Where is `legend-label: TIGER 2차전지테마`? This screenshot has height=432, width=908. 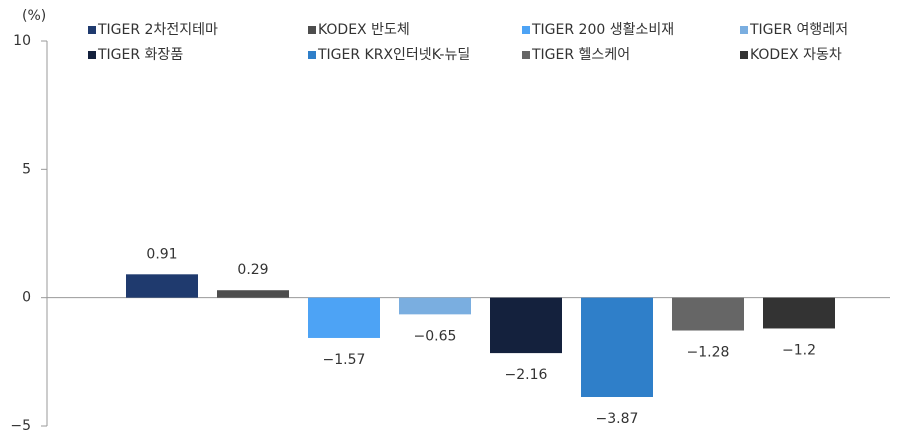
legend-label: TIGER 2차전지테마 is located at coordinates (157, 30).